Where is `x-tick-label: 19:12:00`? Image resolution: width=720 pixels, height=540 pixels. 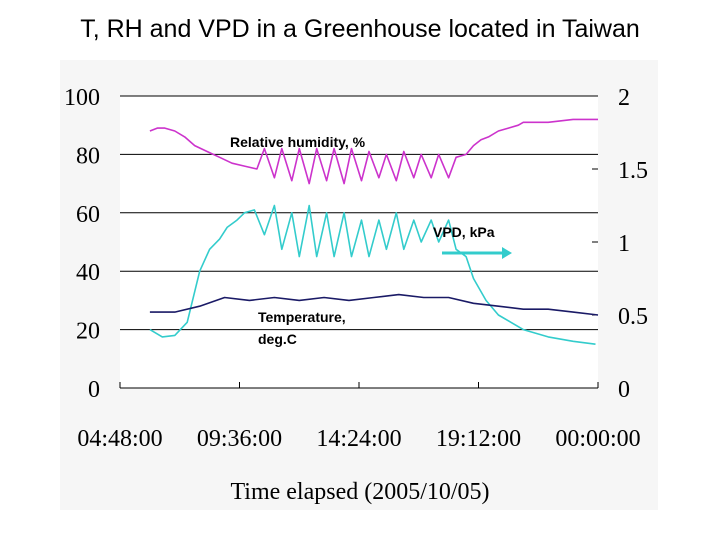
x-tick-label: 19:12:00 is located at coordinates (478, 439).